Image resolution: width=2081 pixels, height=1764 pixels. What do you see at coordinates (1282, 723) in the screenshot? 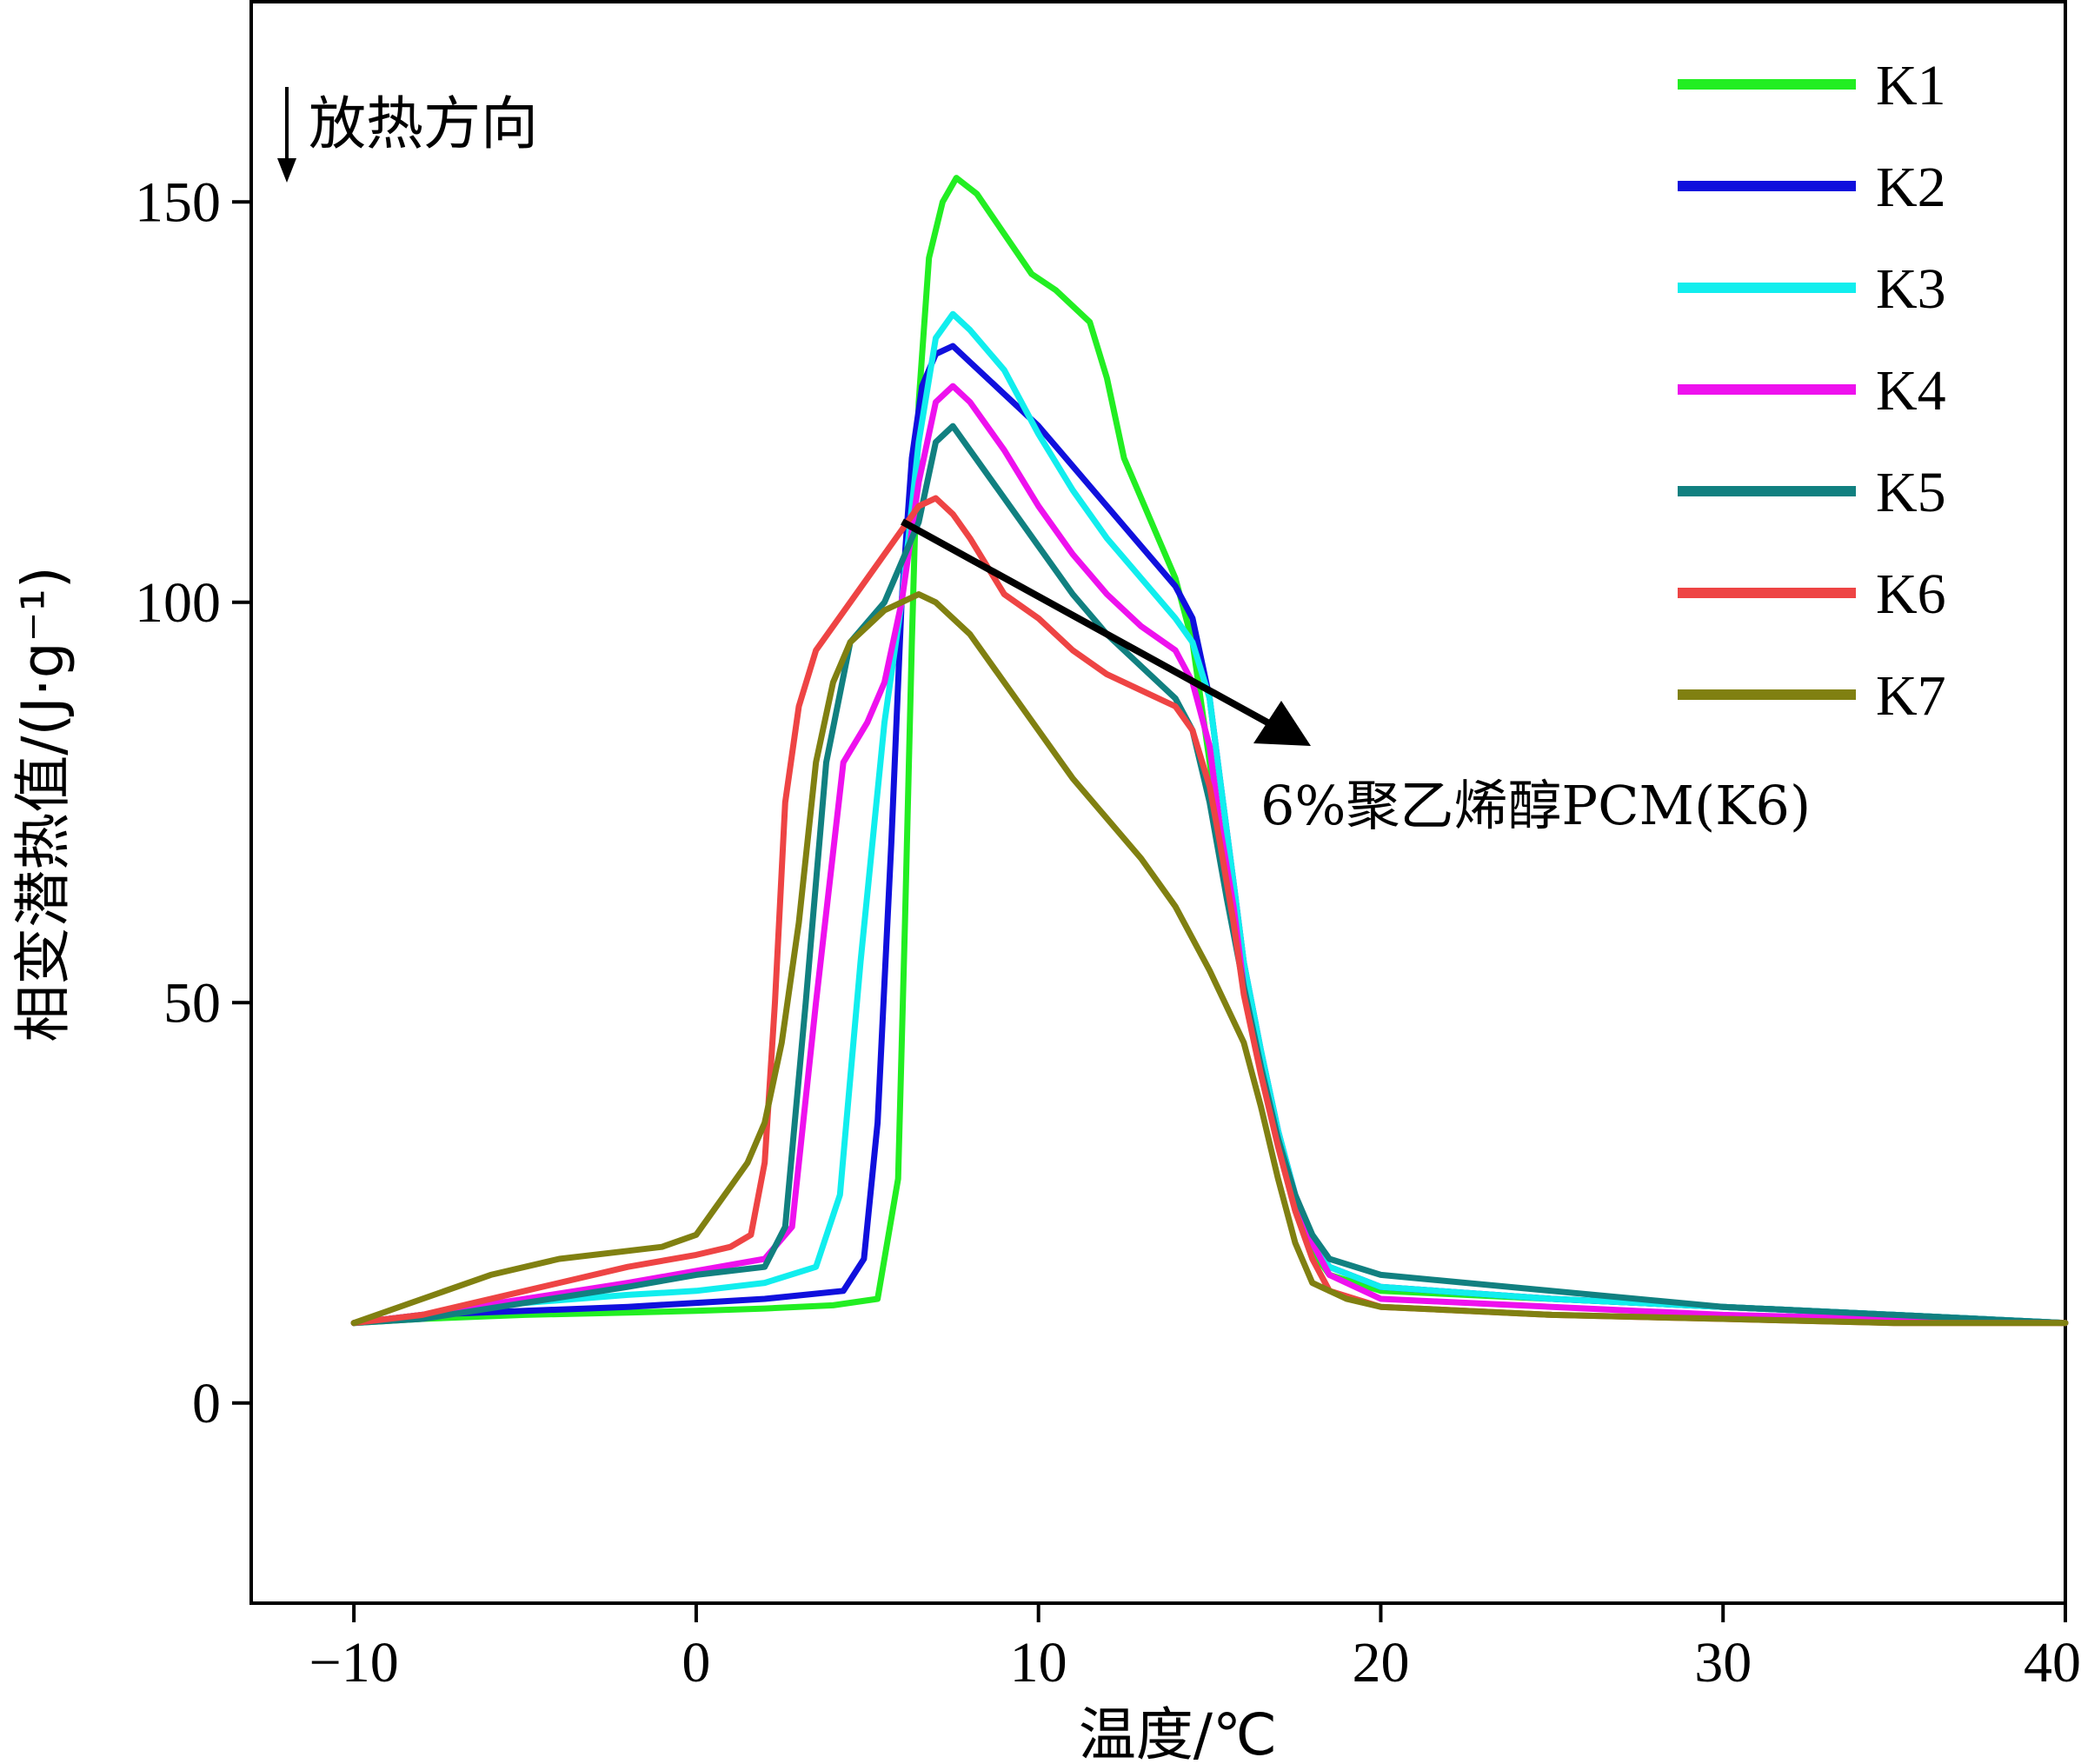
I see `annotation-arrow-icon` at bounding box center [1282, 723].